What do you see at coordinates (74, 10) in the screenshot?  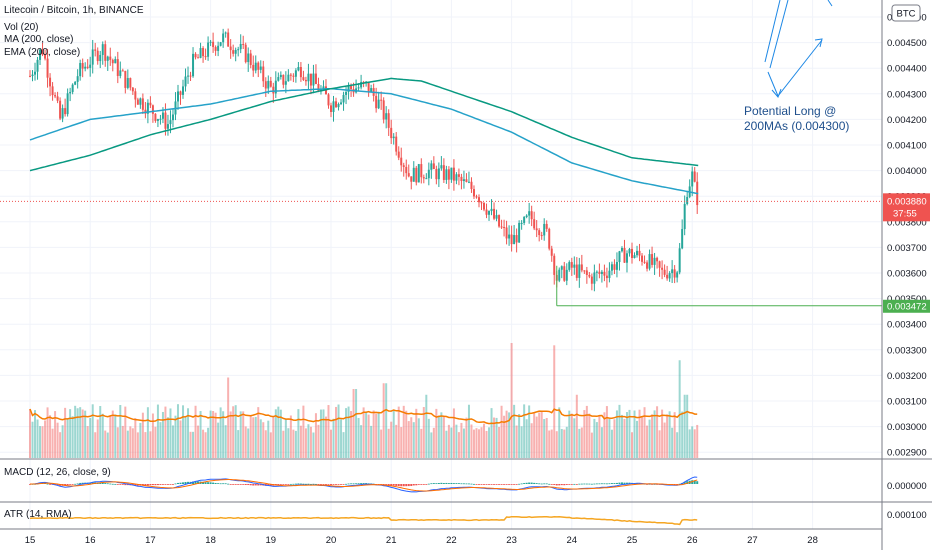 I see `legend-symbol: Litecoin / Bitcoin, 1h, BINANCE` at bounding box center [74, 10].